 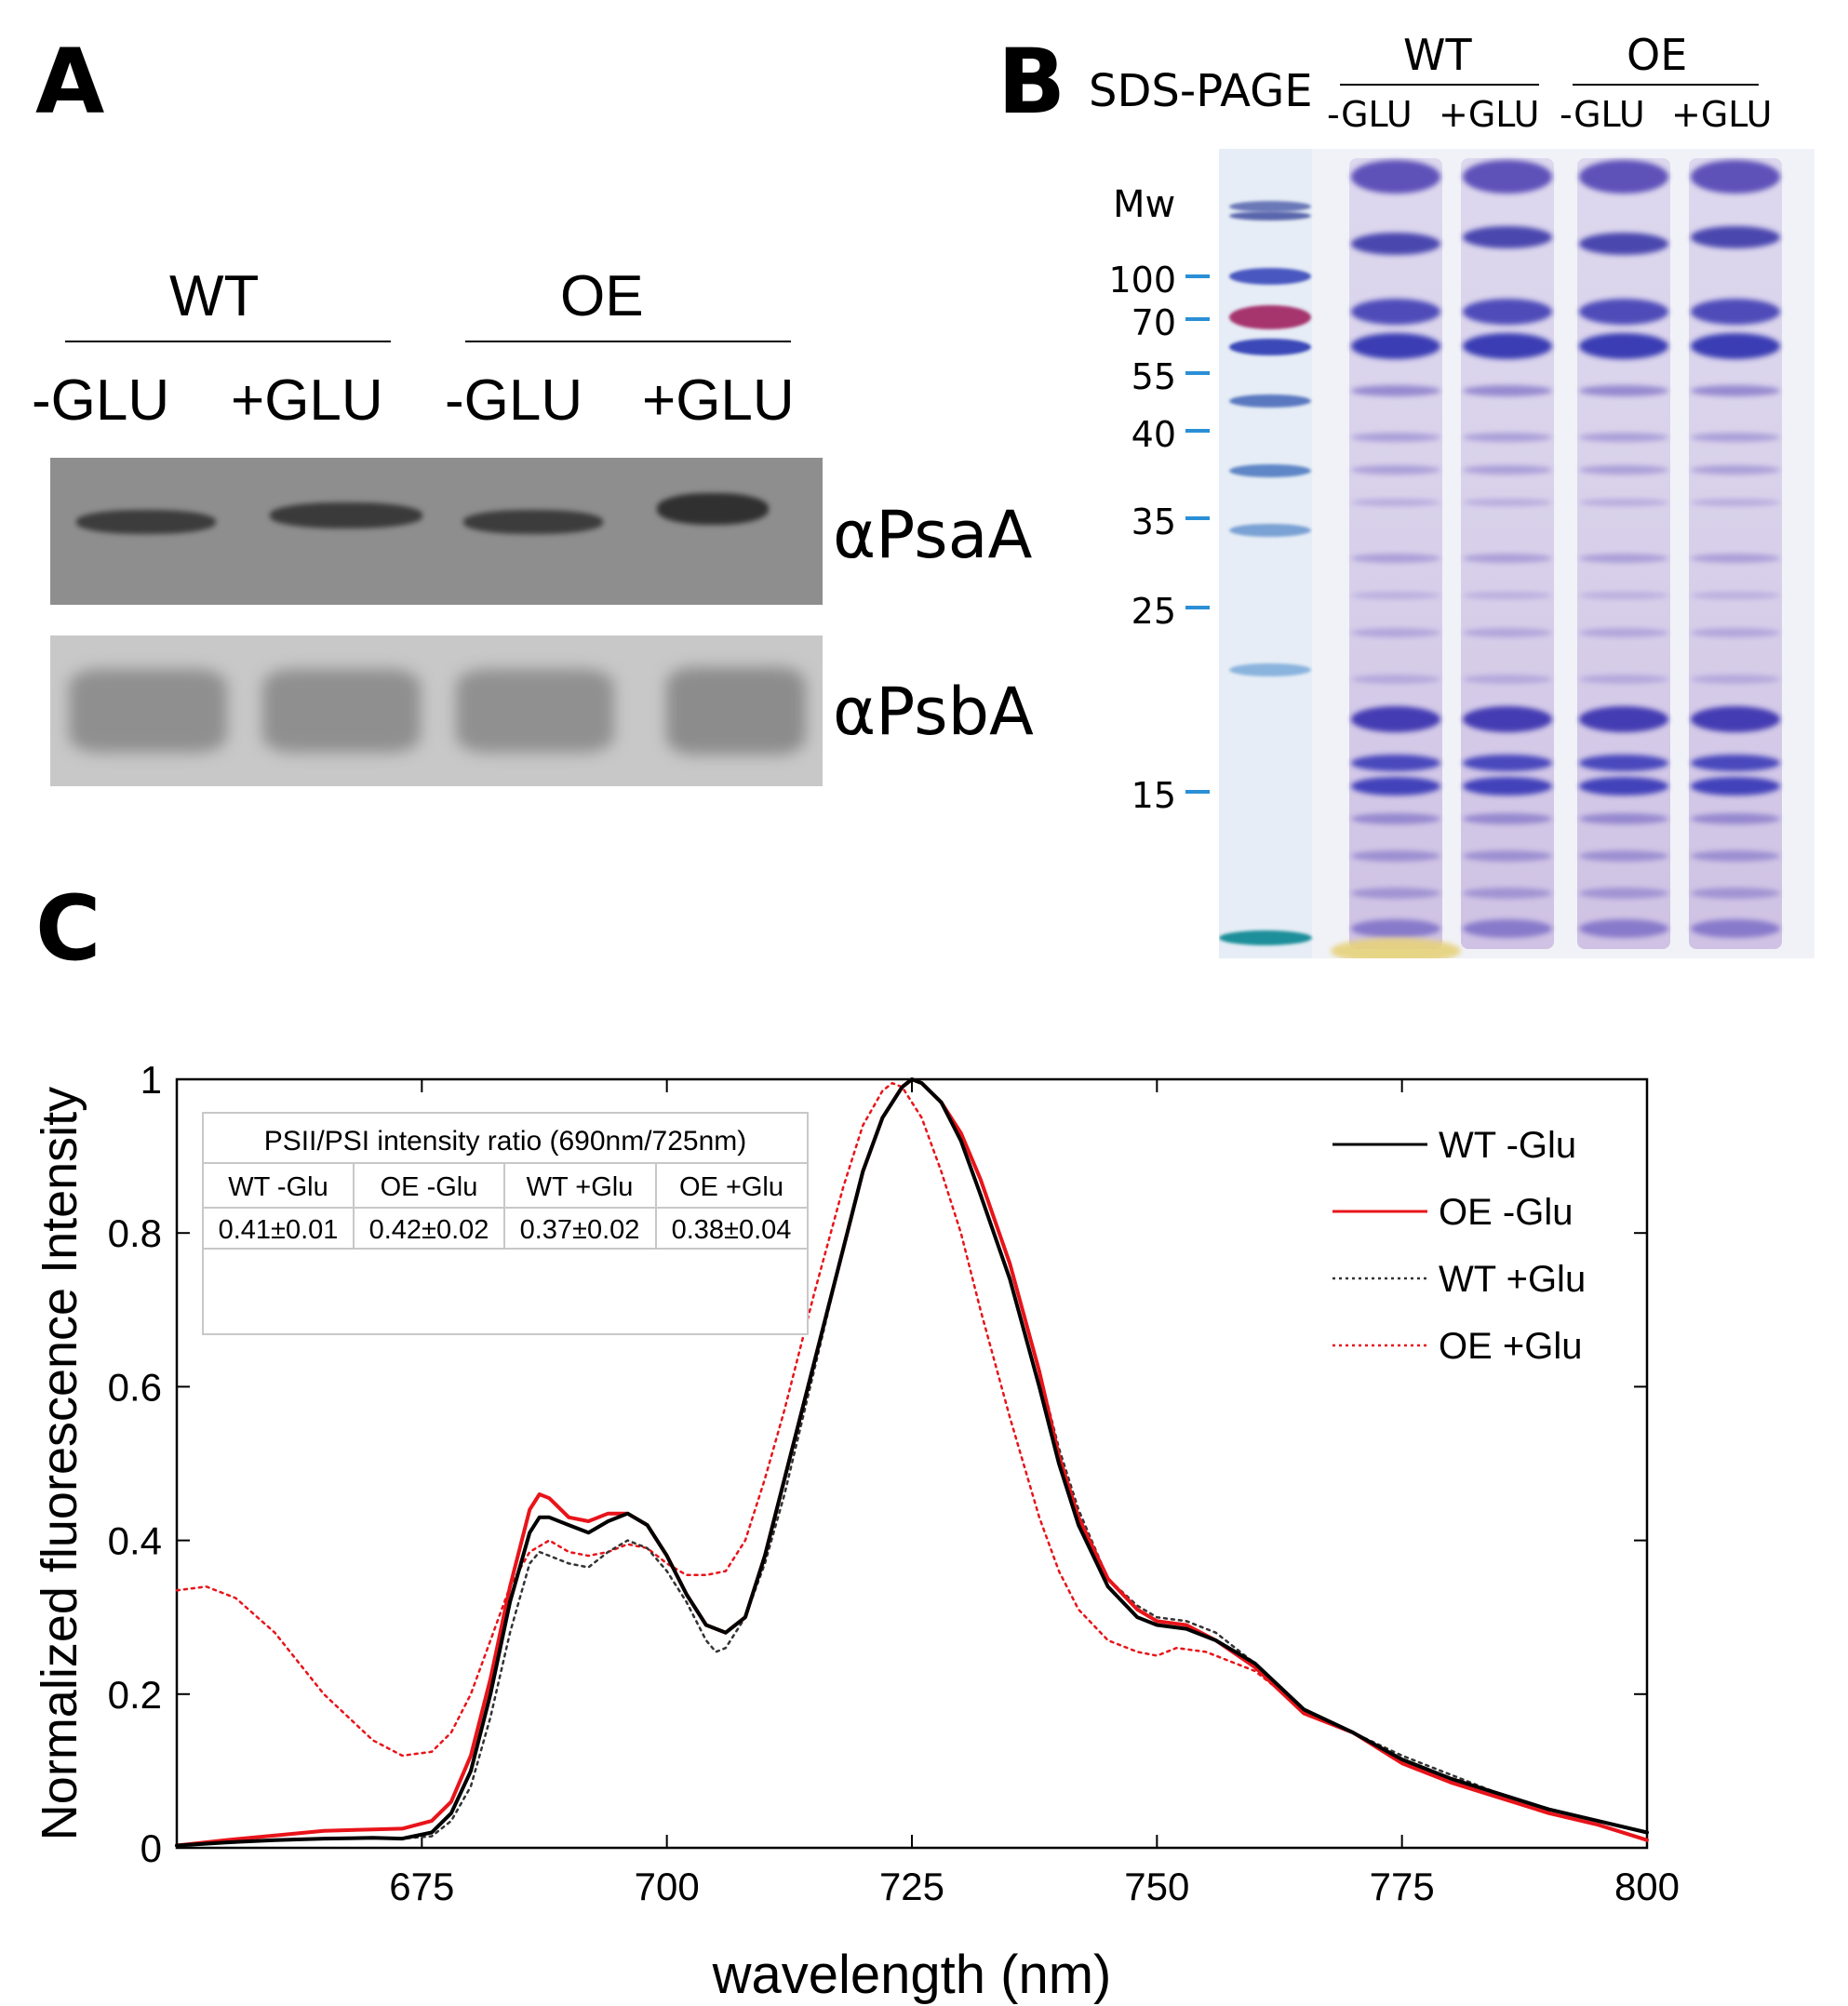 What do you see at coordinates (731, 1187) in the screenshot?
I see `ratio-header-oe-plus: OE +Glu` at bounding box center [731, 1187].